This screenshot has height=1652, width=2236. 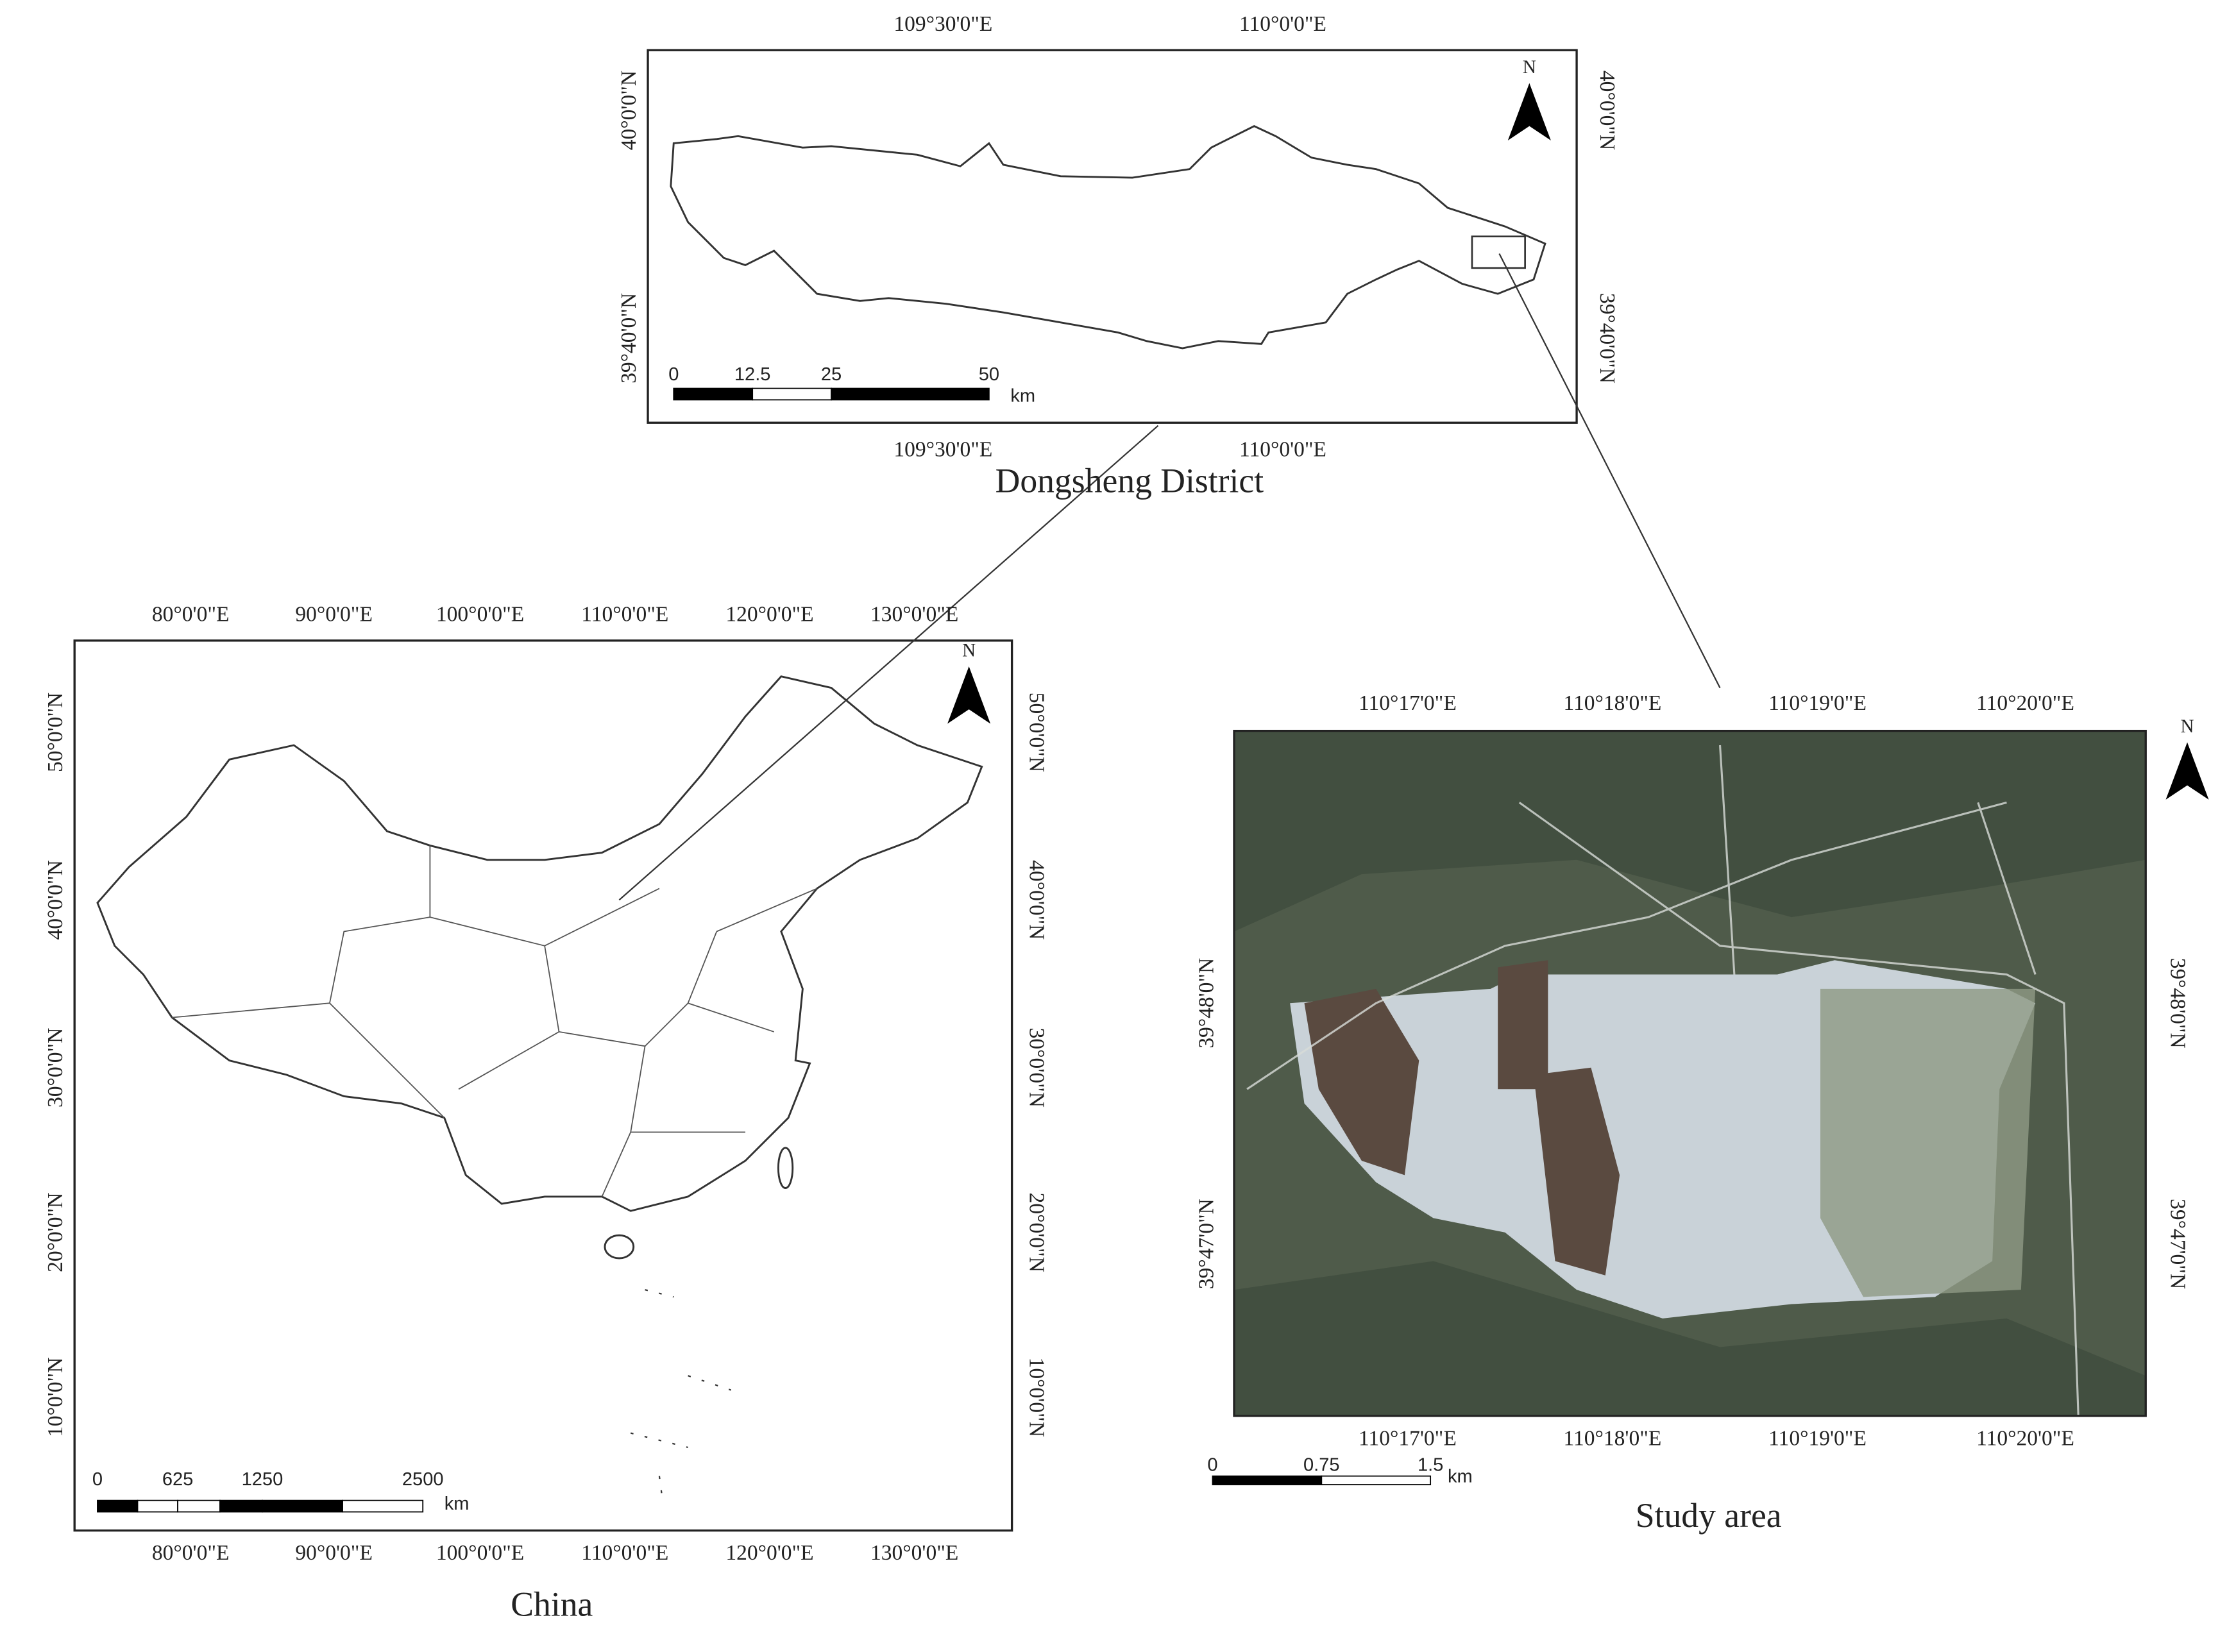 What do you see at coordinates (334, 1553) in the screenshot?
I see `bottom-tick-label: 90°0'0"E` at bounding box center [334, 1553].